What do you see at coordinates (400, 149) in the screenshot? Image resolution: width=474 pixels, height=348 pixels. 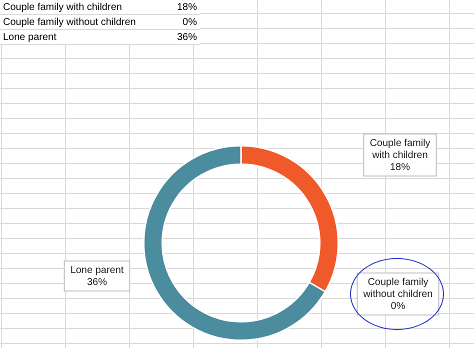 I see `slice-label: Couple family with children` at bounding box center [400, 149].